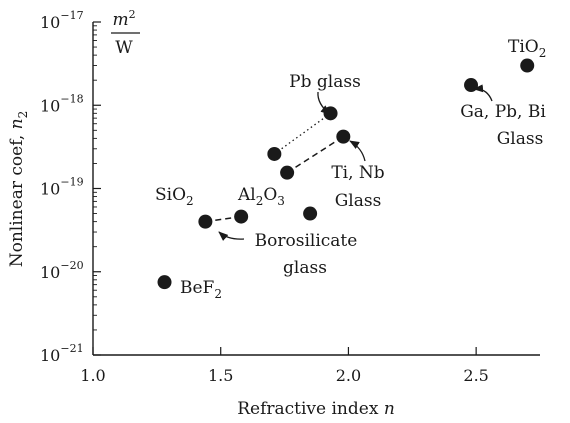  I want to click on x-tick-label: 2.0, so click(348, 375).